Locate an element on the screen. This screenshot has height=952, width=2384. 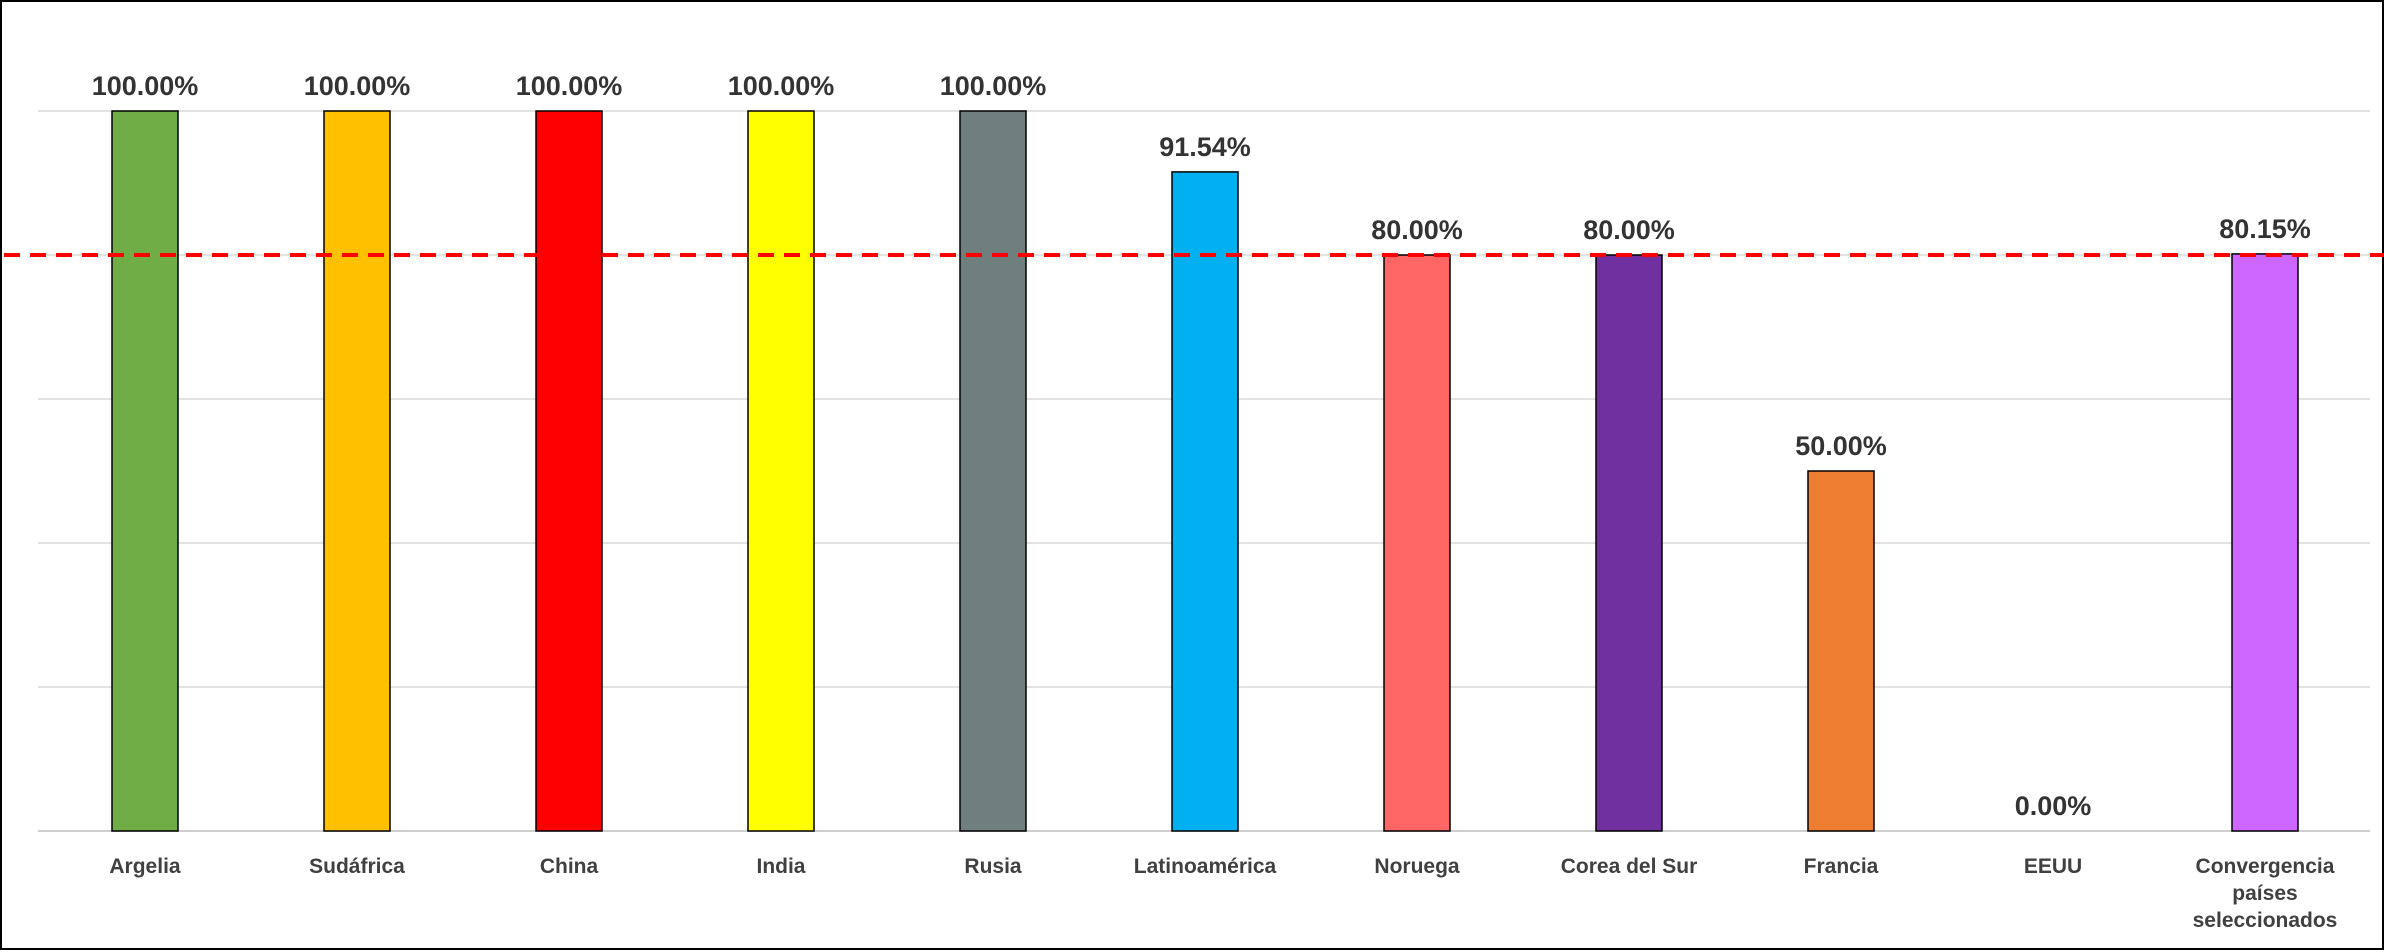
category-label: Corea del Sur is located at coordinates (1629, 866).